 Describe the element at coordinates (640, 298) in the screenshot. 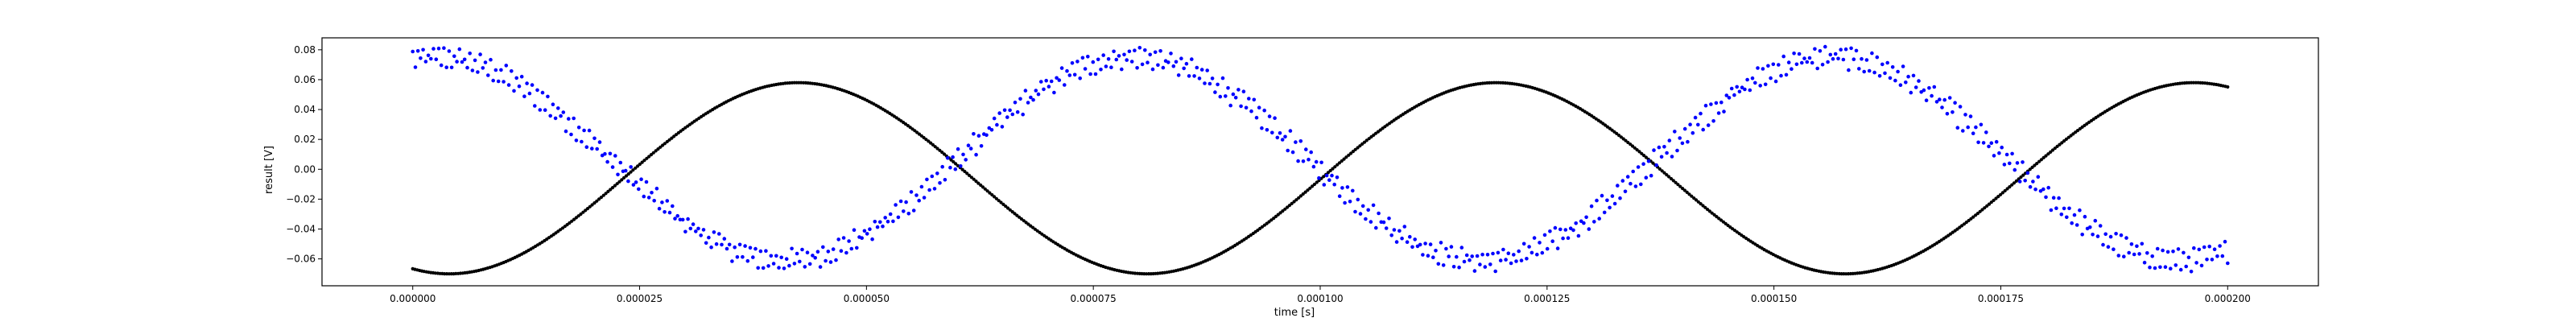

I see `x-tick-label: 0.000025` at that location.